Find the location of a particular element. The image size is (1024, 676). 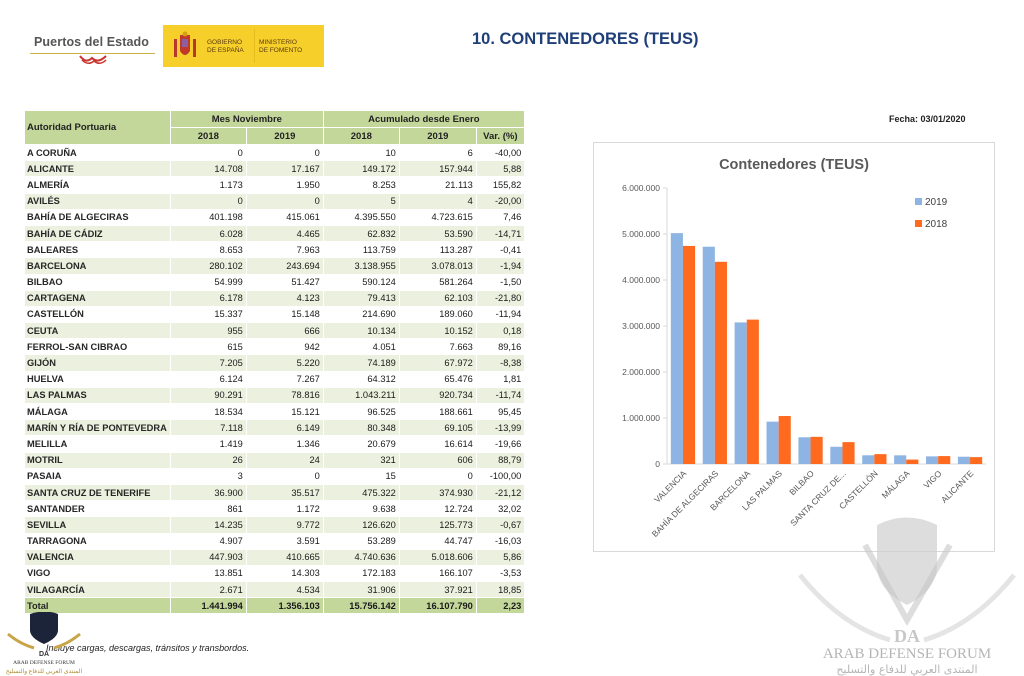

table-row: CARTAGENA 6.178 4.123 79.413 62.103 -21,80 is located at coordinates (274, 298).